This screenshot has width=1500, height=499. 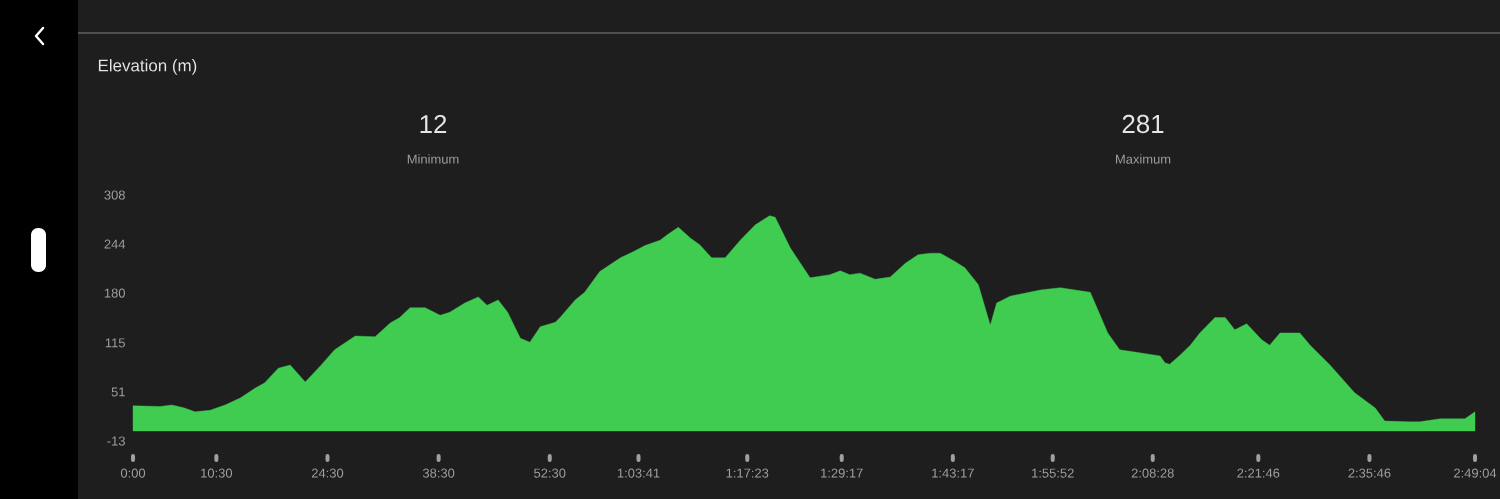 I want to click on x-tick-label: 1:17:23, so click(x=747, y=473).